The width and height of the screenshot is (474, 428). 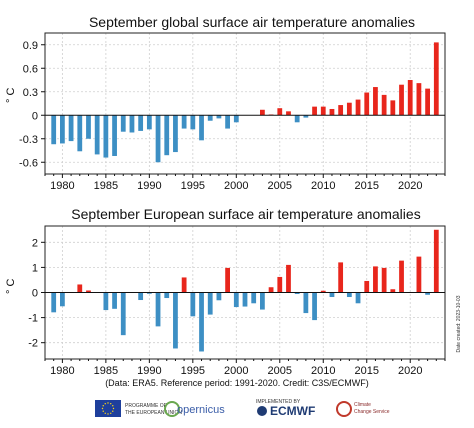 What do you see at coordinates (193, 186) in the screenshot?
I see `x-tick-label: 1995` at bounding box center [193, 186].